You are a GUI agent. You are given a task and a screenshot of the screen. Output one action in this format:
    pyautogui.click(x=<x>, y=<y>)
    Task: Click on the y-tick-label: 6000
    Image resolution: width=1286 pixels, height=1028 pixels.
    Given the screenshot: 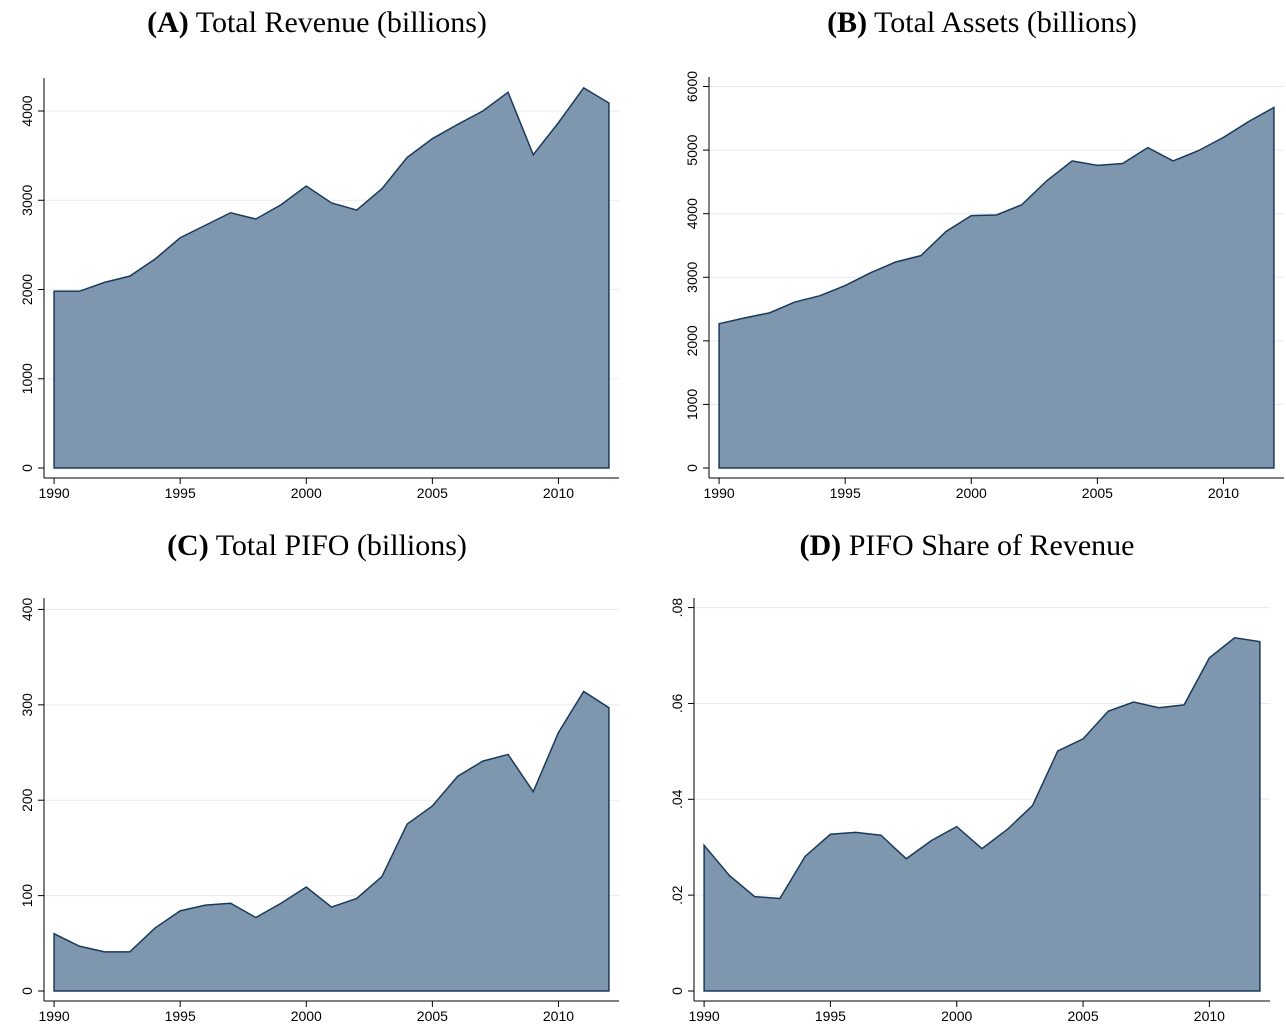 What is the action you would take?
    pyautogui.click(x=692, y=86)
    